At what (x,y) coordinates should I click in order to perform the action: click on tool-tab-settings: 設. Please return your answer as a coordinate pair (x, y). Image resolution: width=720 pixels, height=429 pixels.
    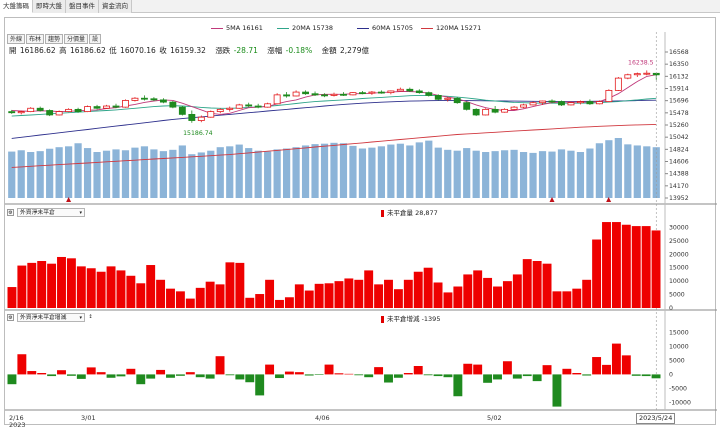
    Looking at the image, I should click on (95, 39).